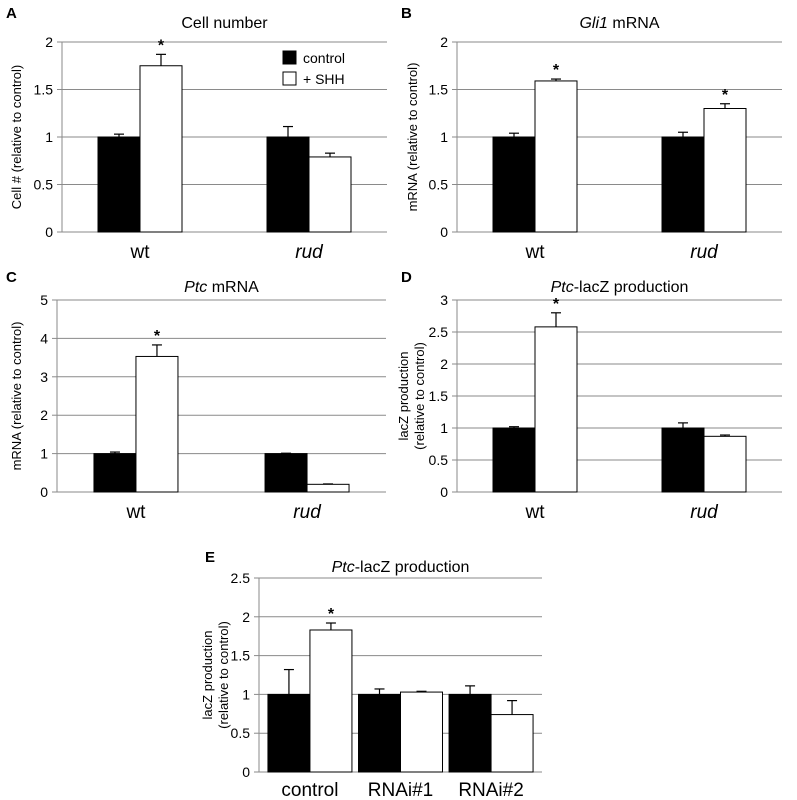 The height and width of the screenshot is (800, 797). What do you see at coordinates (44, 300) in the screenshot?
I see `y-tick-label: 5` at bounding box center [44, 300].